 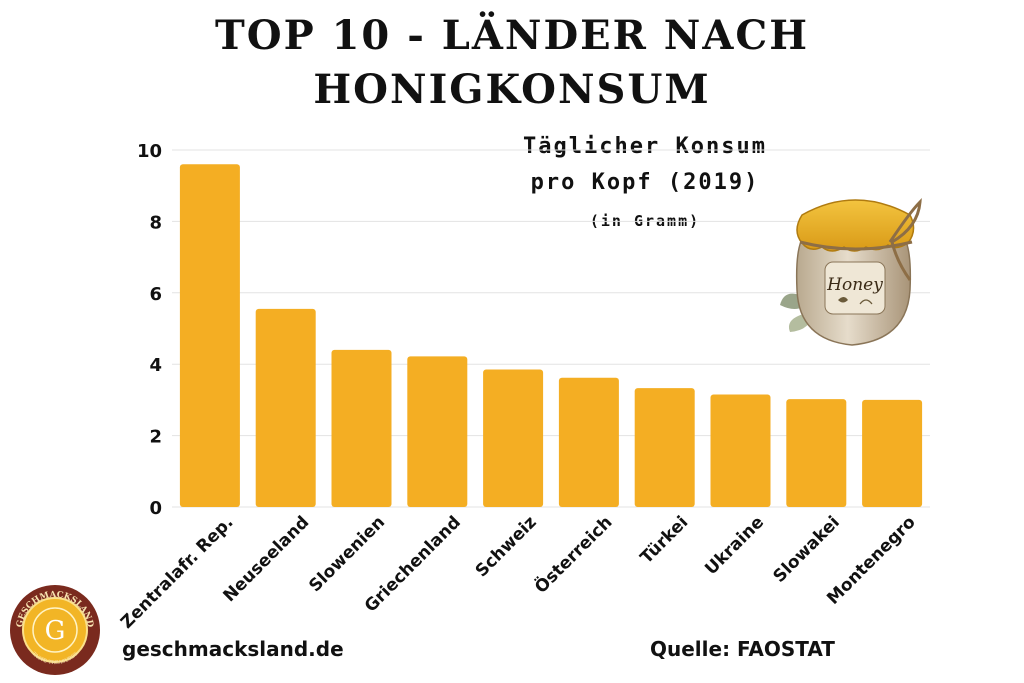 What do you see at coordinates (645, 146) in the screenshot?
I see `subtitle-line-1: Täglicher Konsum` at bounding box center [645, 146].